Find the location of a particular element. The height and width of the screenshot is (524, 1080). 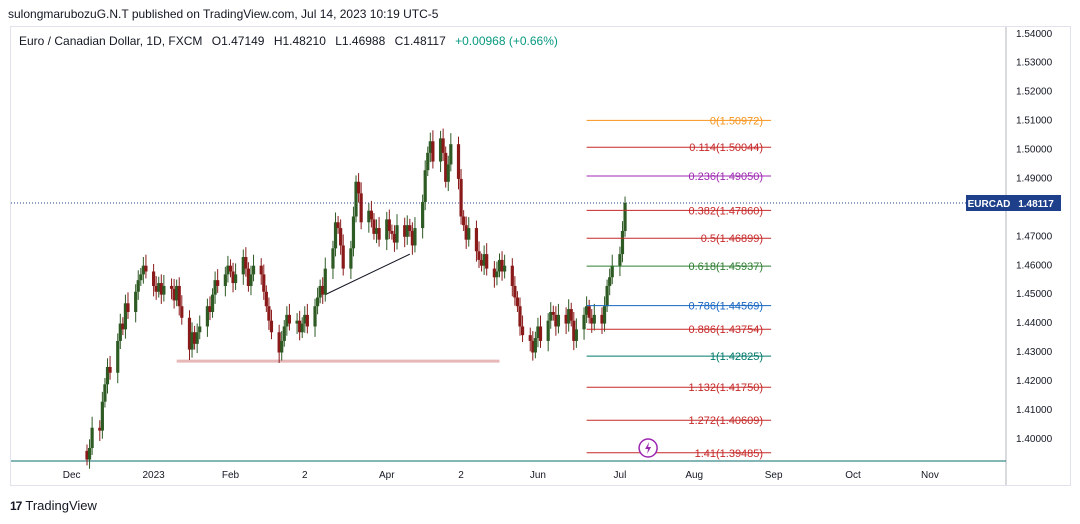

fib-level-label: 1.132(1.41750) is located at coordinates (725, 388).